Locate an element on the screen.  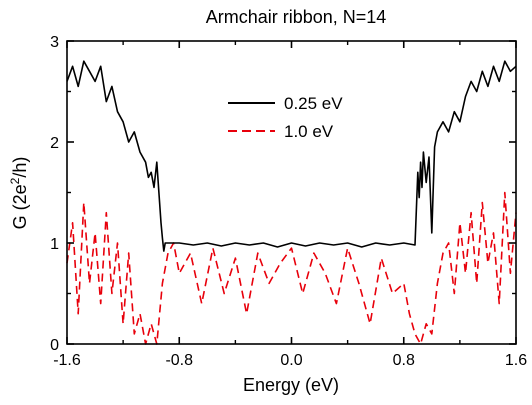
legend: 0.25 eV 1.0 eV is located at coordinates (285, 117).